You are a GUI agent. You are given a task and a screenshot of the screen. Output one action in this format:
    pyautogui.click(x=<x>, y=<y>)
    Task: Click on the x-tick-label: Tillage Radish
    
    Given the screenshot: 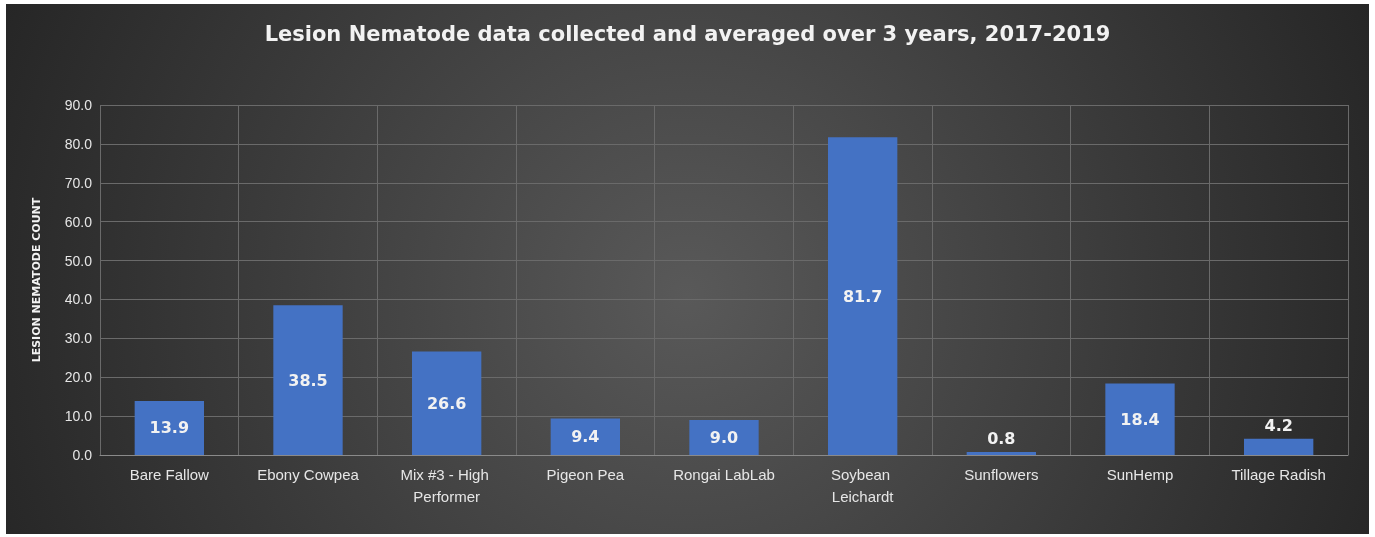 What is the action you would take?
    pyautogui.click(x=1278, y=474)
    